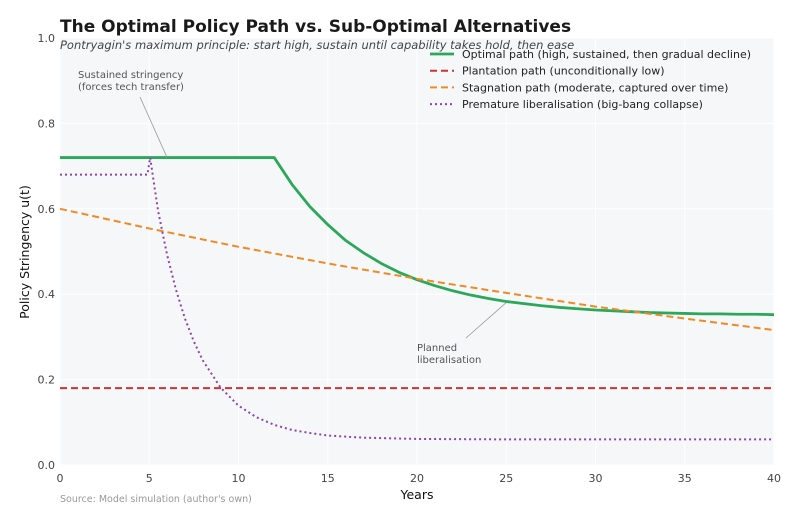  What do you see at coordinates (47, 123) in the screenshot?
I see `y-tick-label: 0.8` at bounding box center [47, 123].